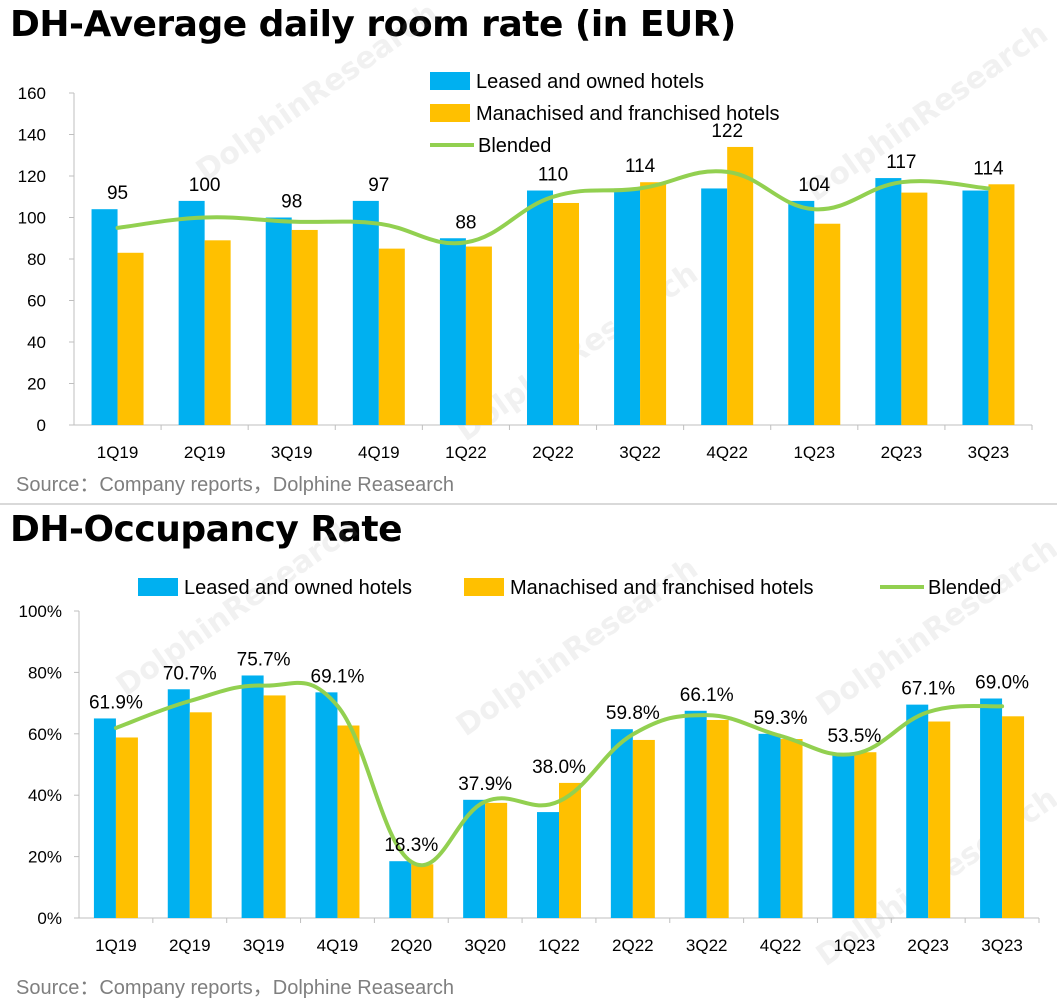 Image resolution: width=1057 pixels, height=1007 pixels. Describe the element at coordinates (32, 218) in the screenshot. I see `y-tick-label: 100` at that location.